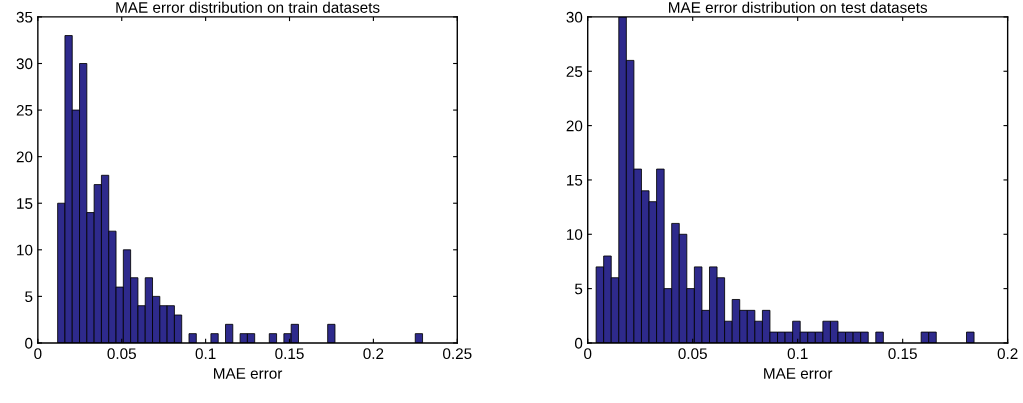 The width and height of the screenshot is (1023, 403). What do you see at coordinates (24, 17) in the screenshot?
I see `y-tick-label: 35` at bounding box center [24, 17].